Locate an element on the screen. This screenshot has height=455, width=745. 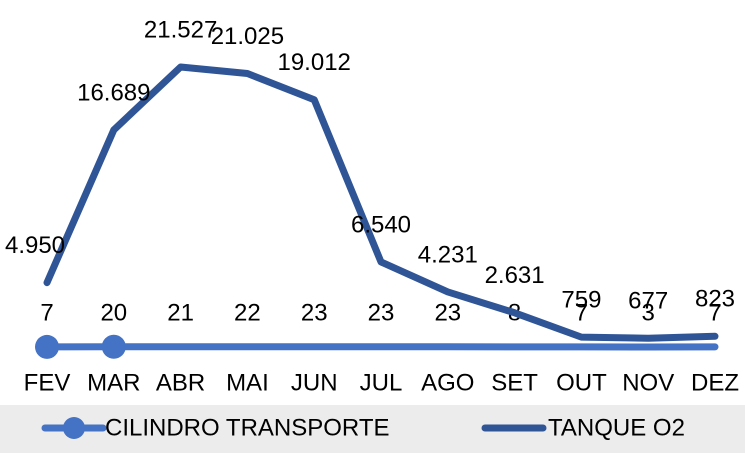
x-tick-label: FEV is located at coordinates (47, 382).